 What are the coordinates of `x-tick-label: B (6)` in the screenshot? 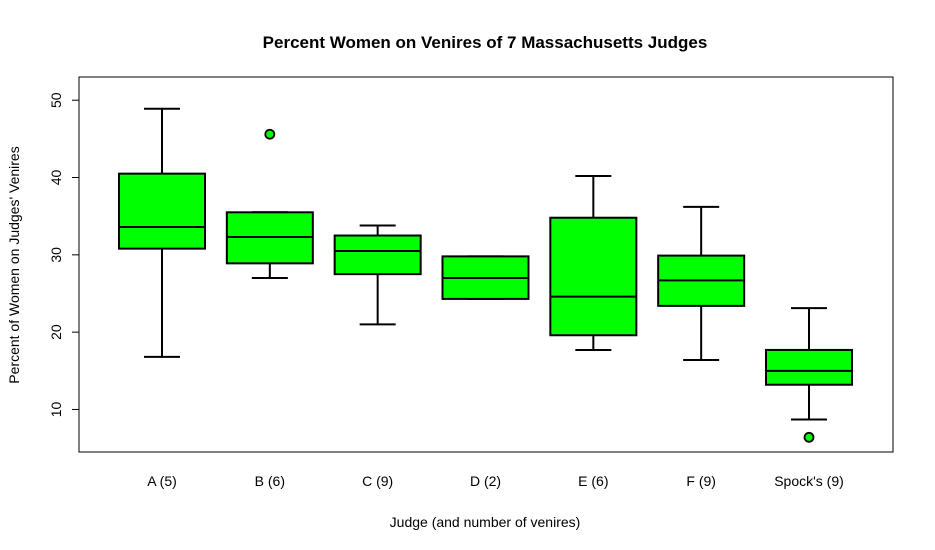 It's located at (270, 481).